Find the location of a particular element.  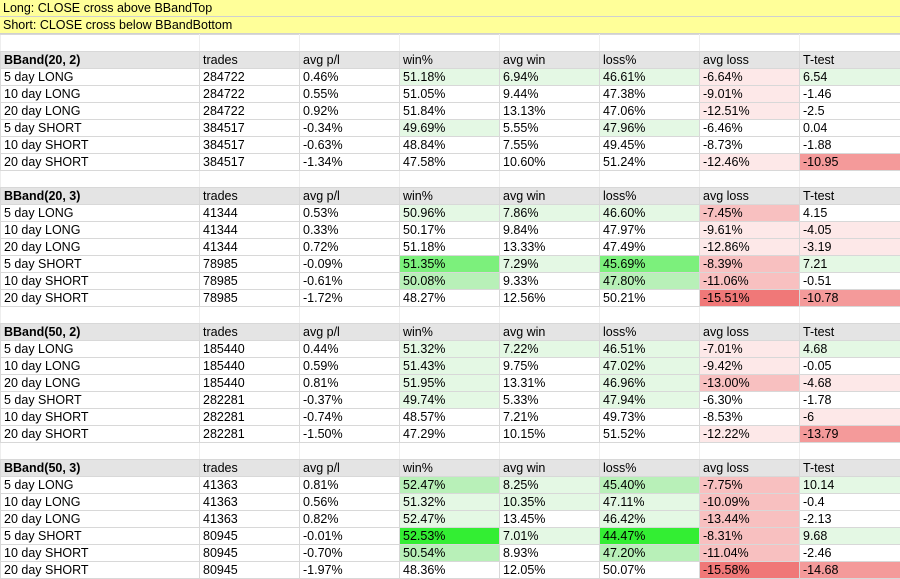

avg-win-cell: 5.55% is located at coordinates (549, 128).